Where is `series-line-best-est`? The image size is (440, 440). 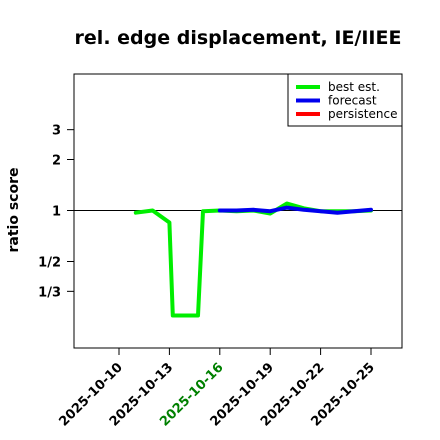
series-line-best-est is located at coordinates (253, 259).